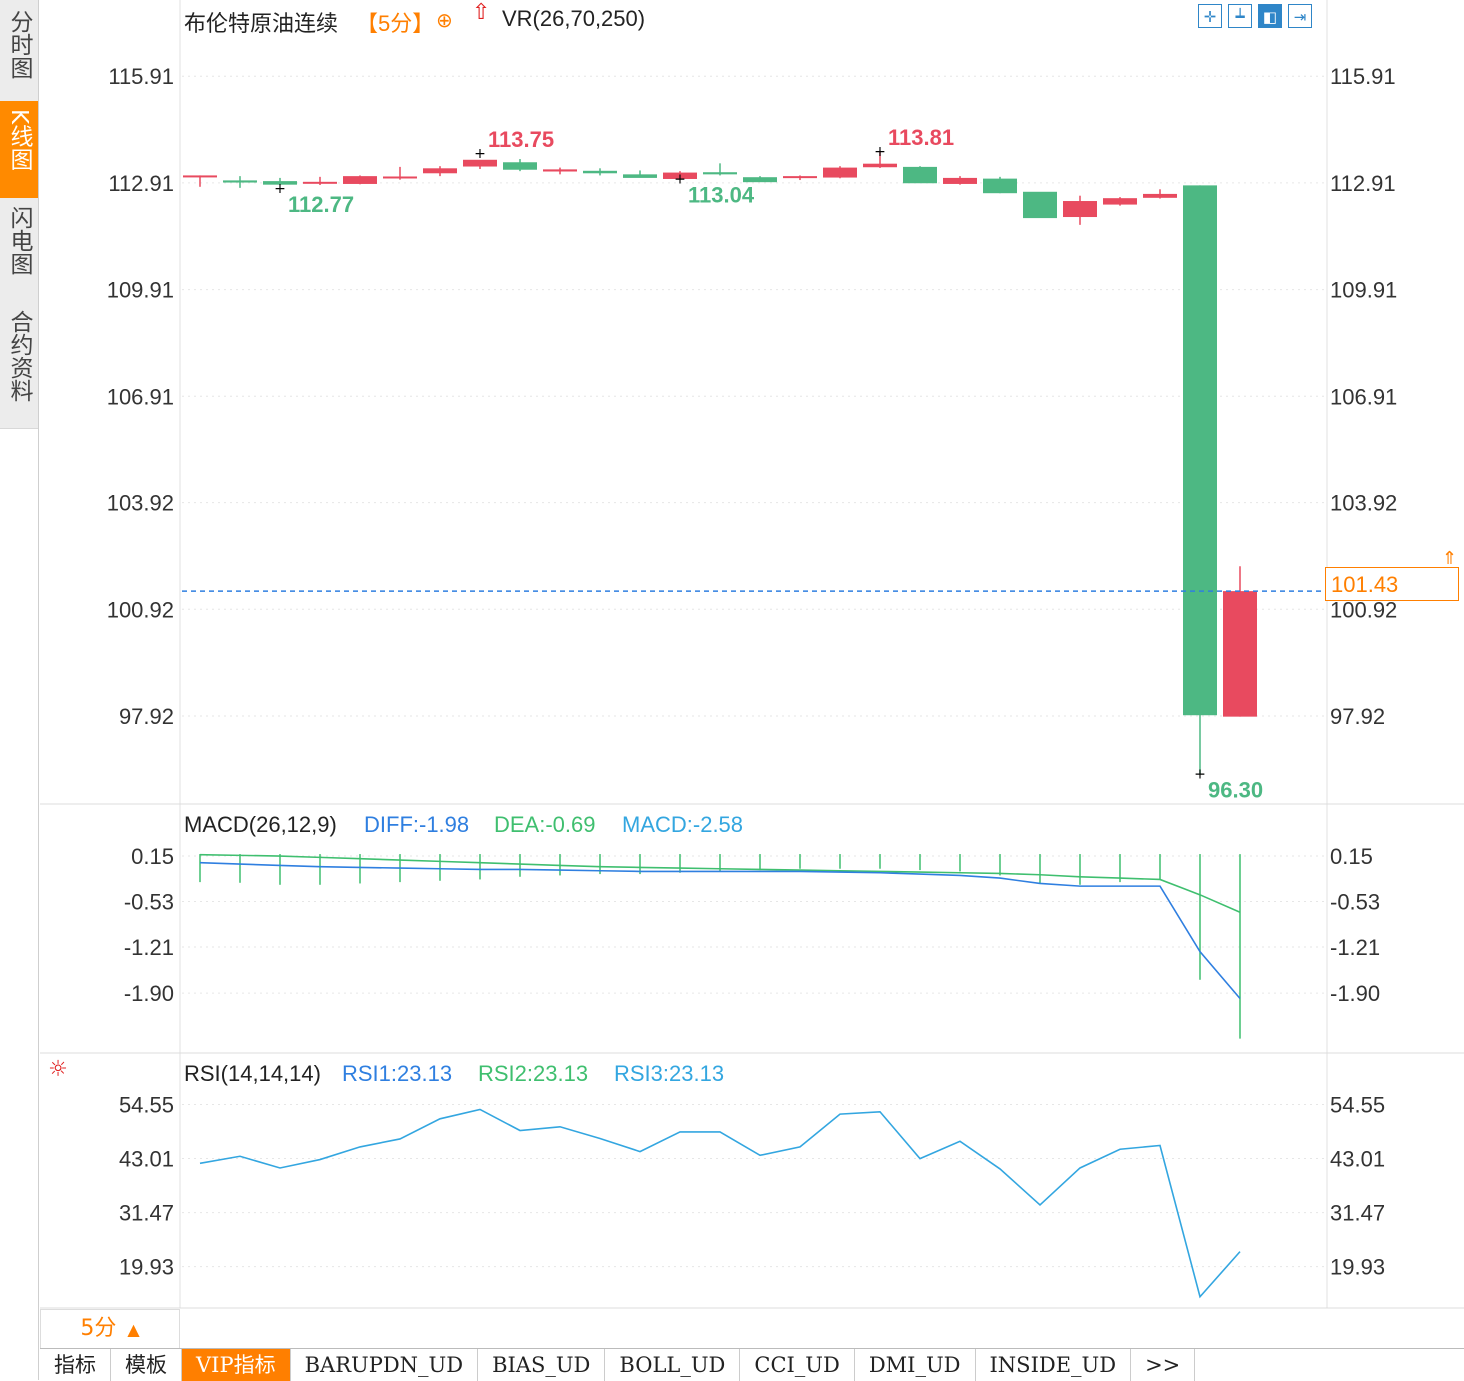 The height and width of the screenshot is (1381, 1464). Describe the element at coordinates (721, 194) in the screenshot. I see `extreme-label: 113.04` at that location.